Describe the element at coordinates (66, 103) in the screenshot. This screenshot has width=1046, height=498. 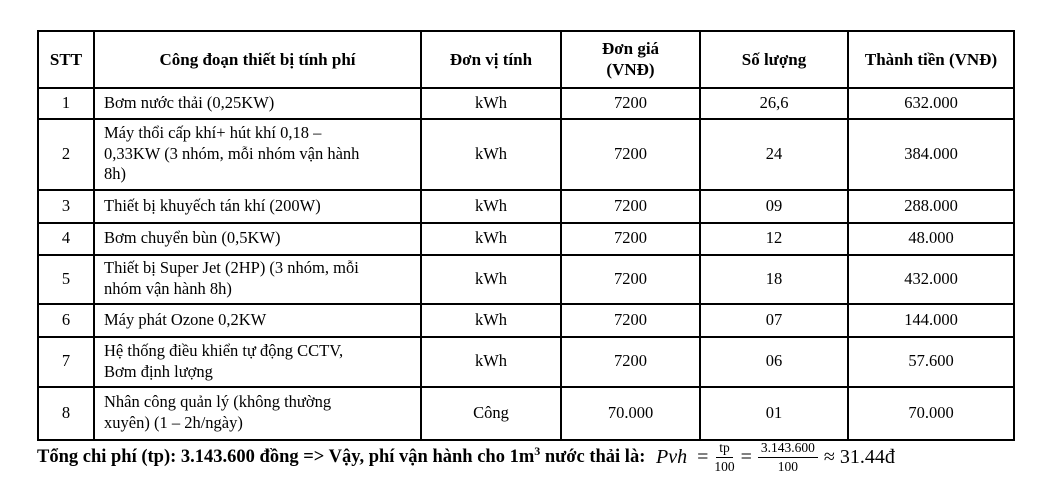
I see `cell-stt: 1` at that location.